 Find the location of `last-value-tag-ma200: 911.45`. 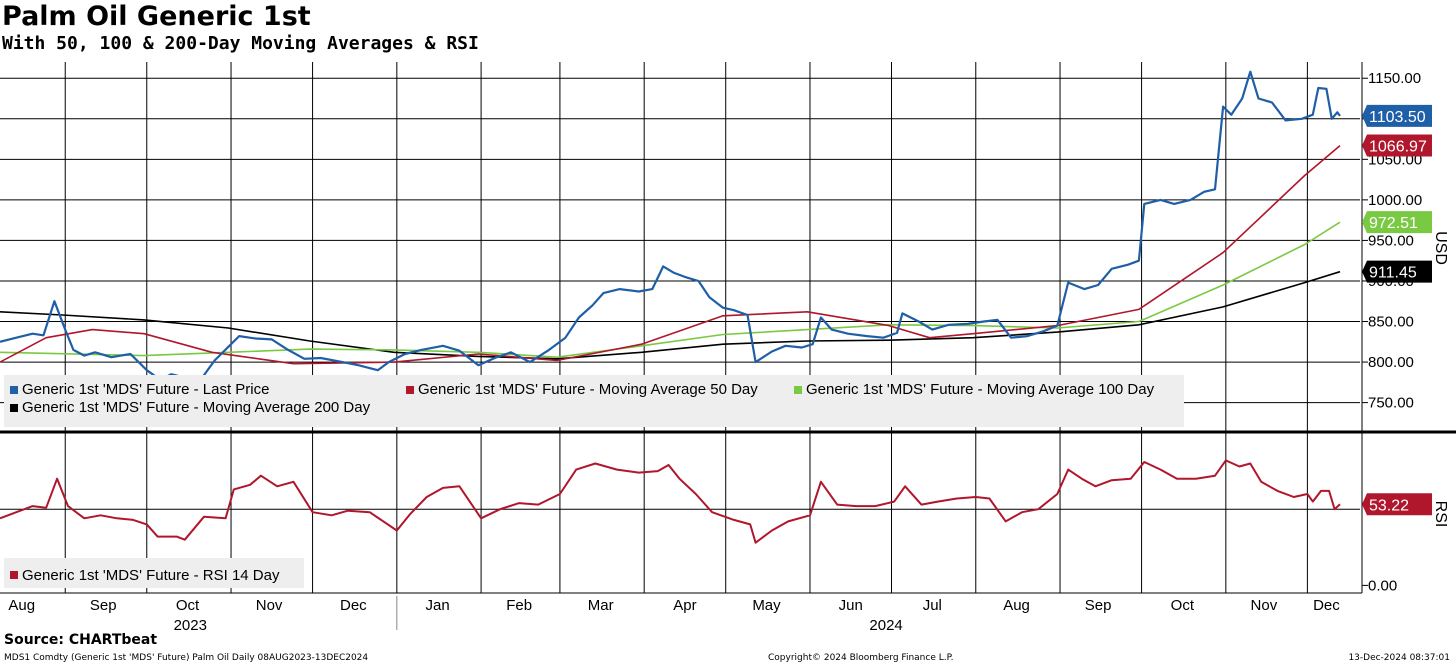

last-value-tag-ma200: 911.45 is located at coordinates (1397, 271).